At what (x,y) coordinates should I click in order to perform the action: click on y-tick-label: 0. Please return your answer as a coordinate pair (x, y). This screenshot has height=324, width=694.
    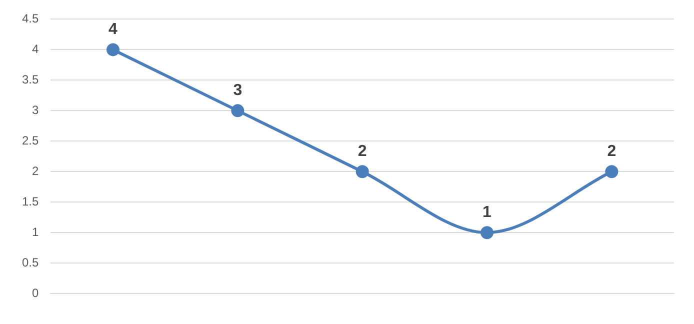
    Looking at the image, I should click on (35, 293).